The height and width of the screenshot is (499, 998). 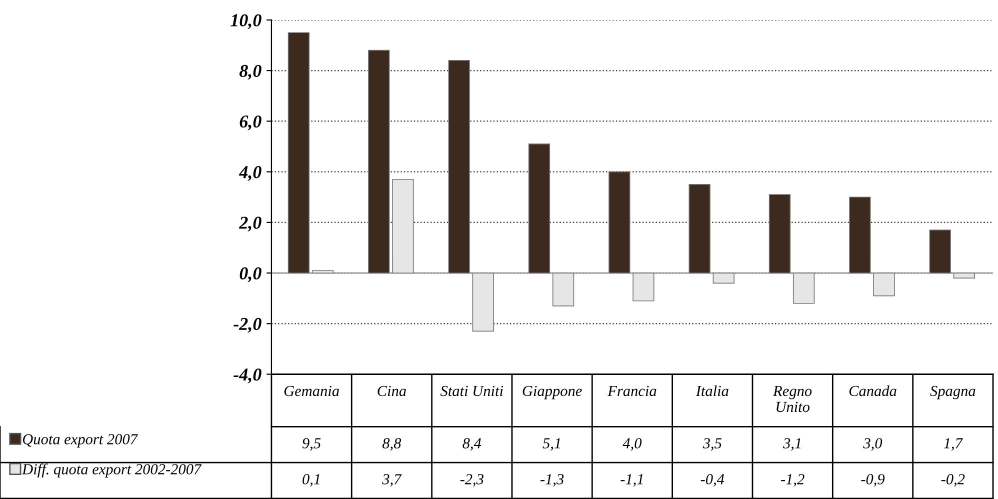 What do you see at coordinates (250, 72) in the screenshot?
I see `y-tick-label: 8,0` at bounding box center [250, 72].